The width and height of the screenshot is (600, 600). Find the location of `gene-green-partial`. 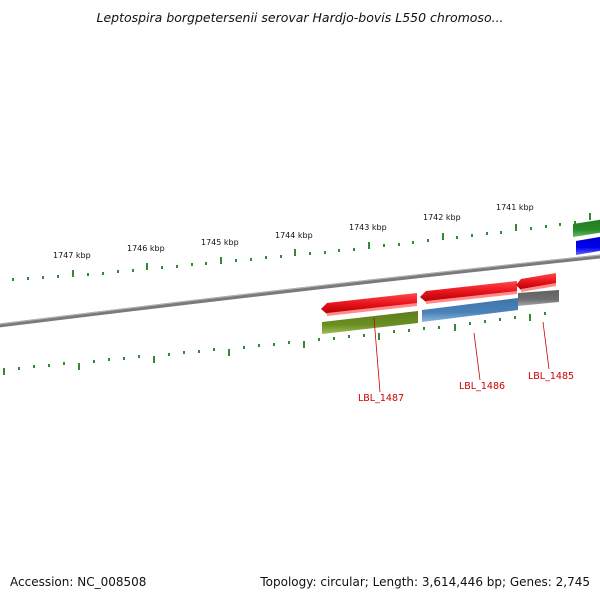

gene-green-partial is located at coordinates (586, 228).